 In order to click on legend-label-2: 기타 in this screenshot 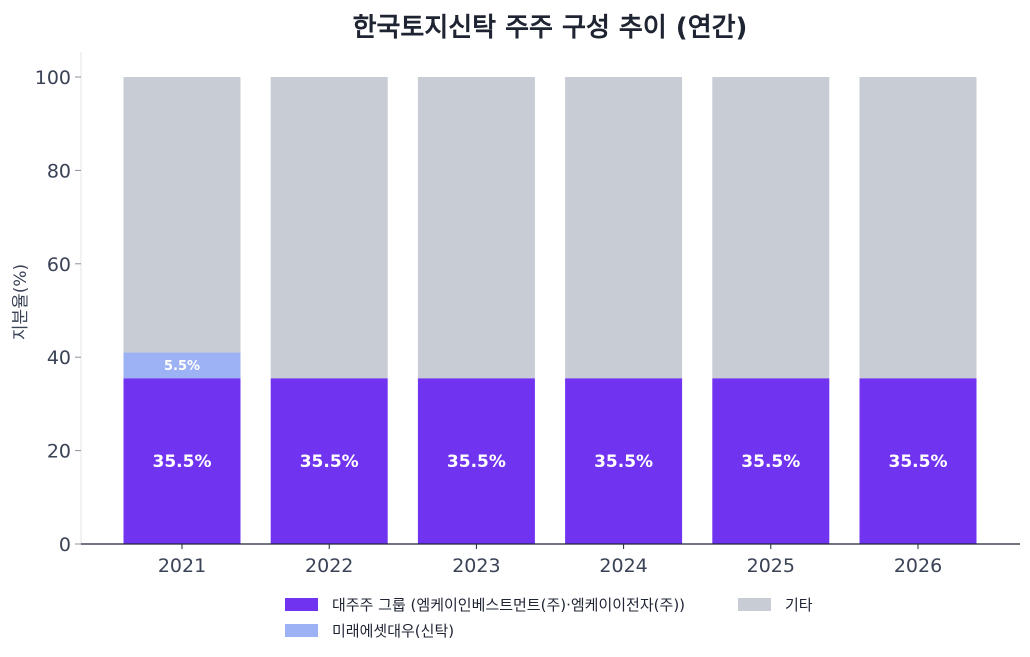, I will do `click(799, 605)`.